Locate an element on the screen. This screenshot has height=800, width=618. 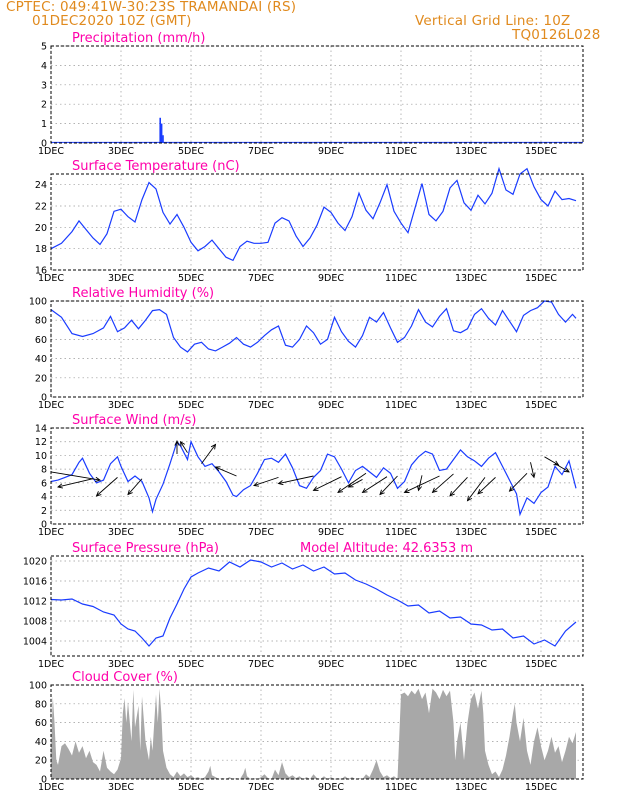
run-datetime: 01DEC2020 10Z (GMT) is located at coordinates (112, 21).